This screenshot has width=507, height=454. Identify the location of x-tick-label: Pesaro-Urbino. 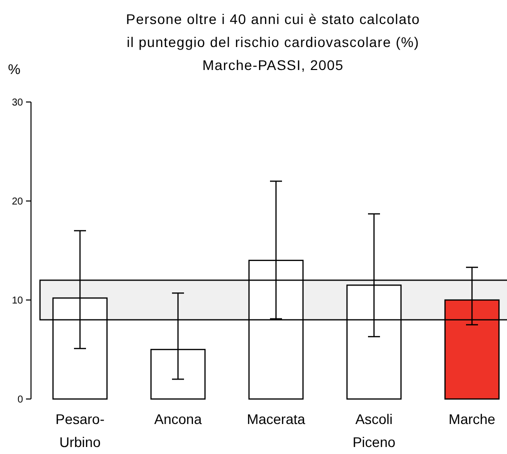
(80, 430).